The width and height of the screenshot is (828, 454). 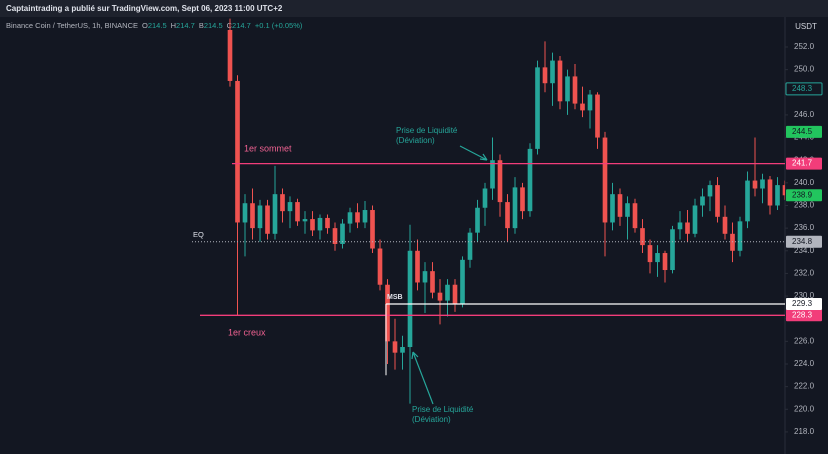 I want to click on y-tick-label: 232.0, so click(x=804, y=273).